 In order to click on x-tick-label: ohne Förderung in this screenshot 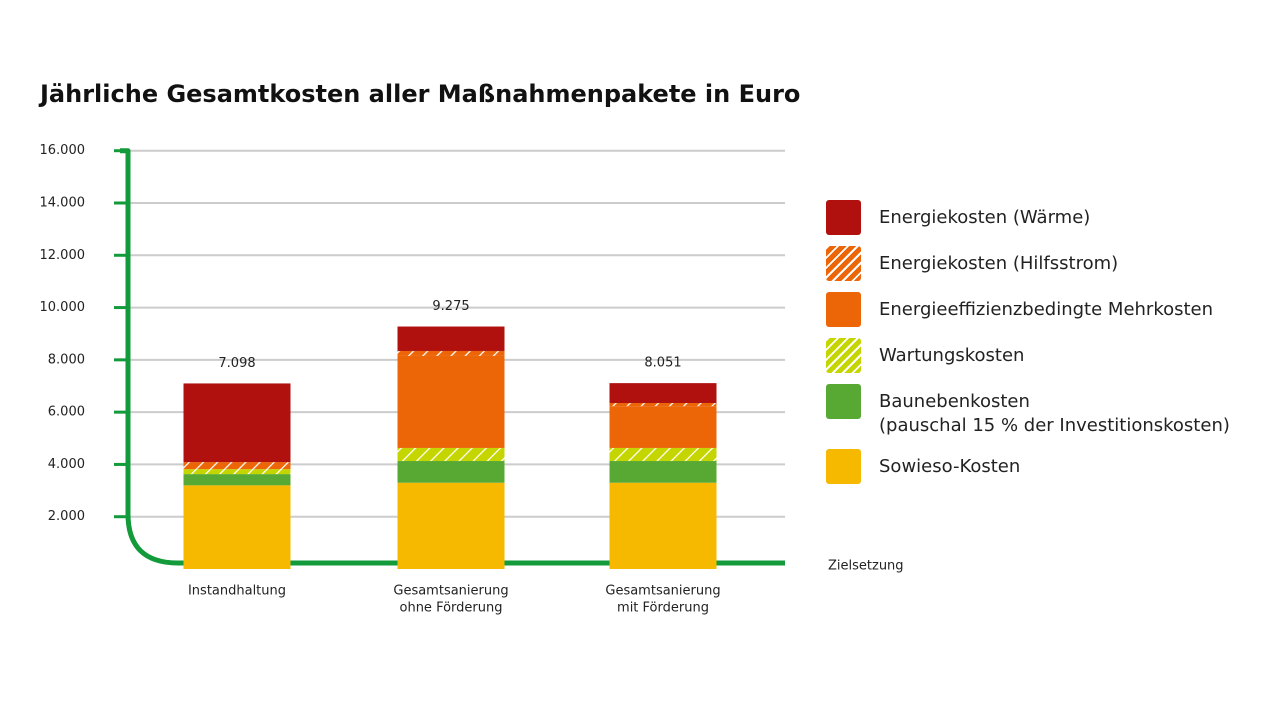, I will do `click(451, 608)`.